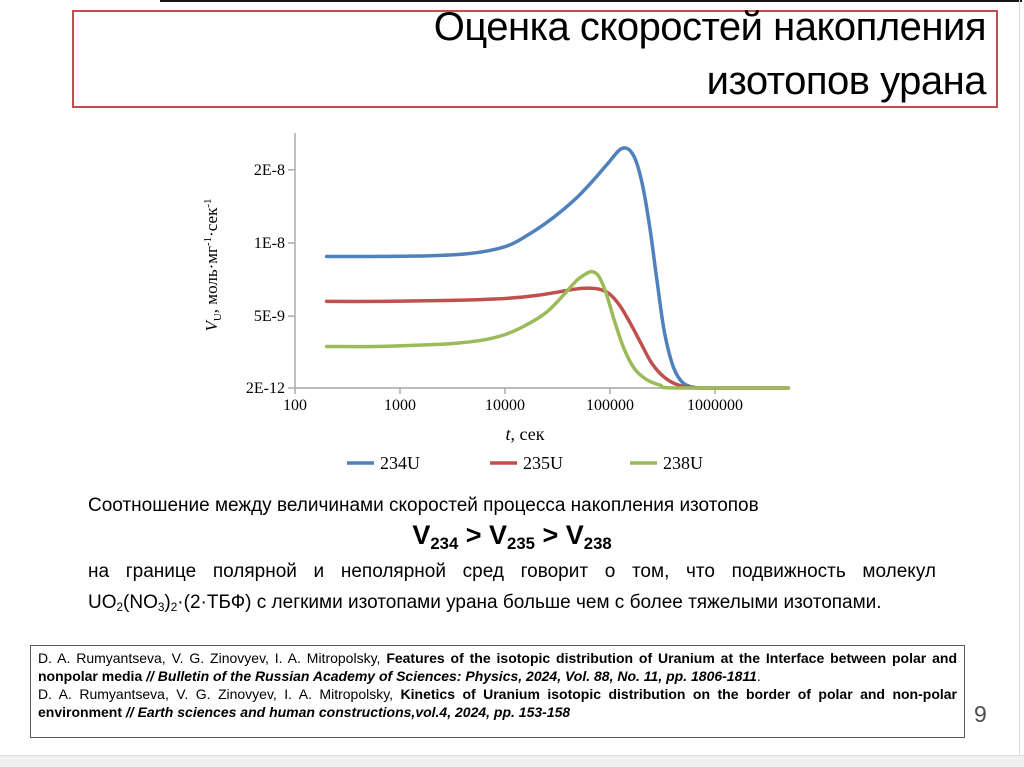  Describe the element at coordinates (512, 761) in the screenshot. I see `bottom-margin-strip` at that location.